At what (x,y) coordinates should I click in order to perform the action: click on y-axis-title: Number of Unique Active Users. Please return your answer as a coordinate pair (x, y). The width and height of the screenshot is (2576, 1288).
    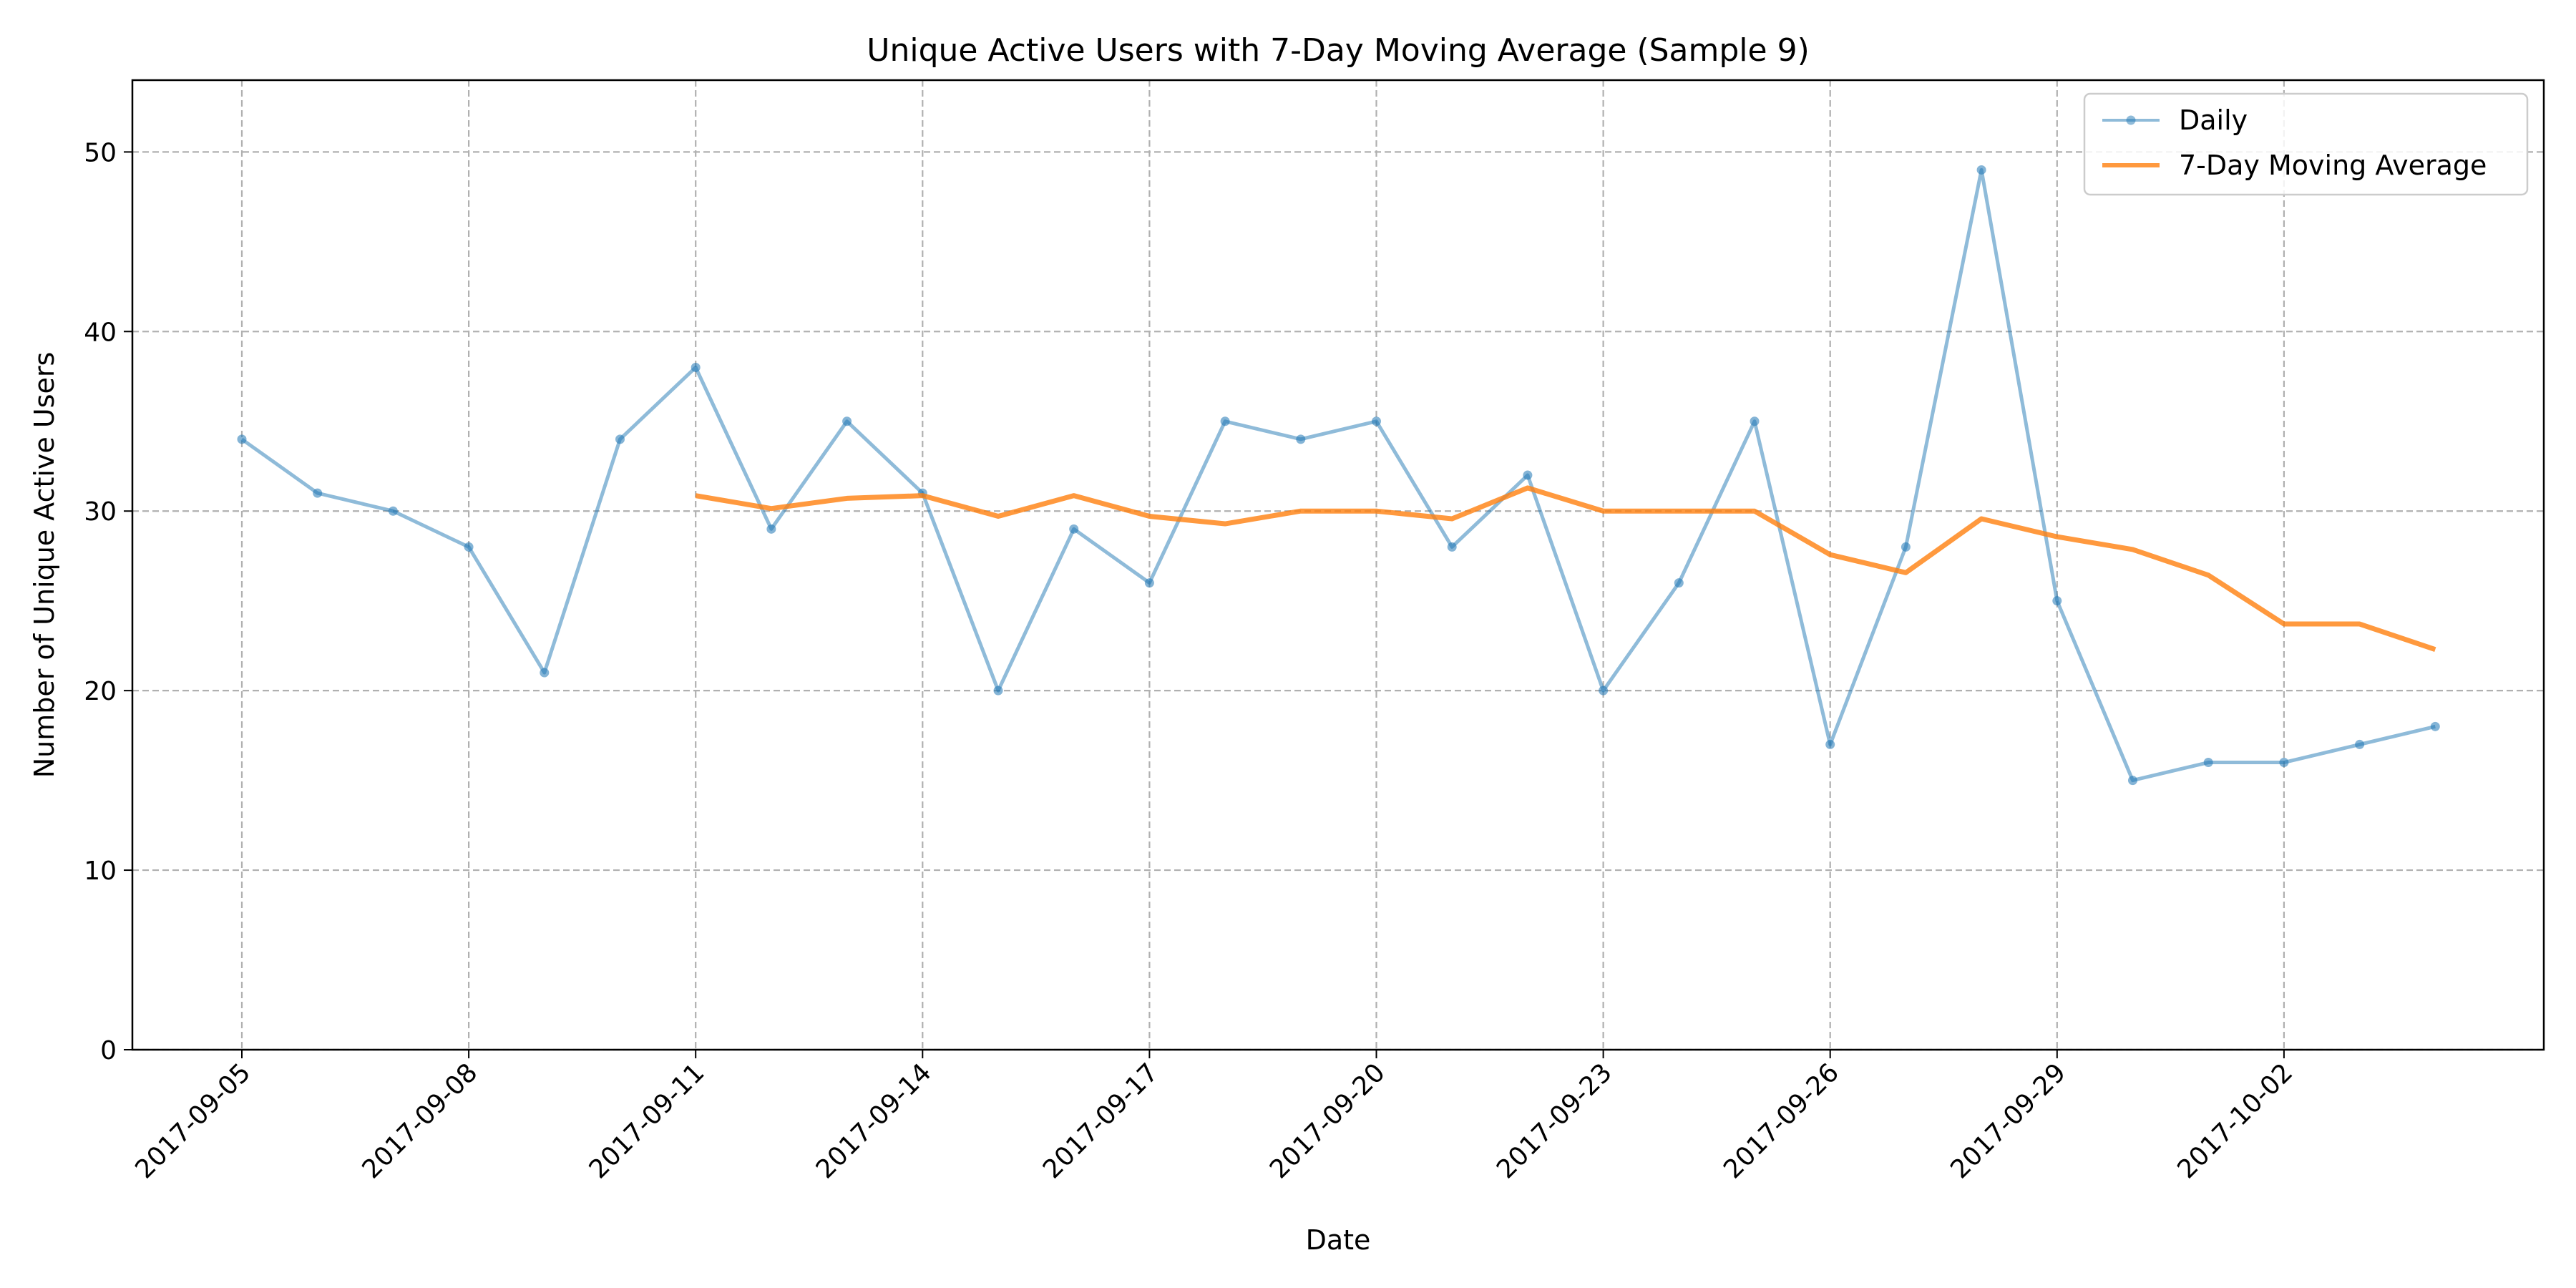
    Looking at the image, I should click on (44, 565).